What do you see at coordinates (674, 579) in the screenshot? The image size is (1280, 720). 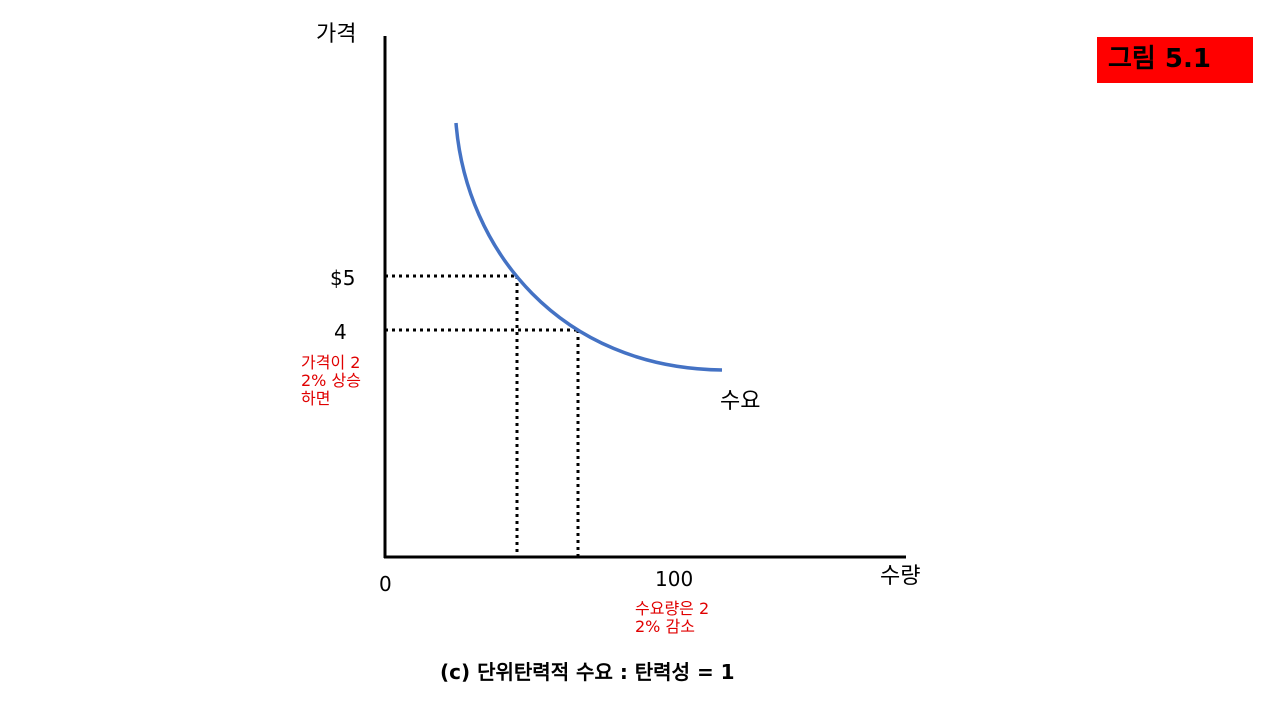 I see `quantity-label: 100` at bounding box center [674, 579].